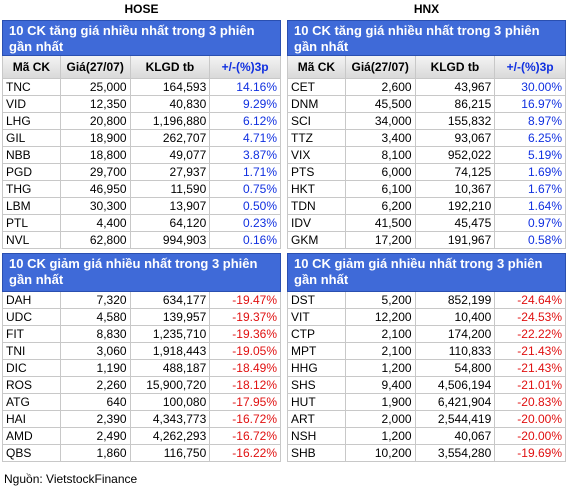 This screenshot has width=567, height=493. What do you see at coordinates (141, 9) in the screenshot?
I see `market-label: HOSE` at bounding box center [141, 9].